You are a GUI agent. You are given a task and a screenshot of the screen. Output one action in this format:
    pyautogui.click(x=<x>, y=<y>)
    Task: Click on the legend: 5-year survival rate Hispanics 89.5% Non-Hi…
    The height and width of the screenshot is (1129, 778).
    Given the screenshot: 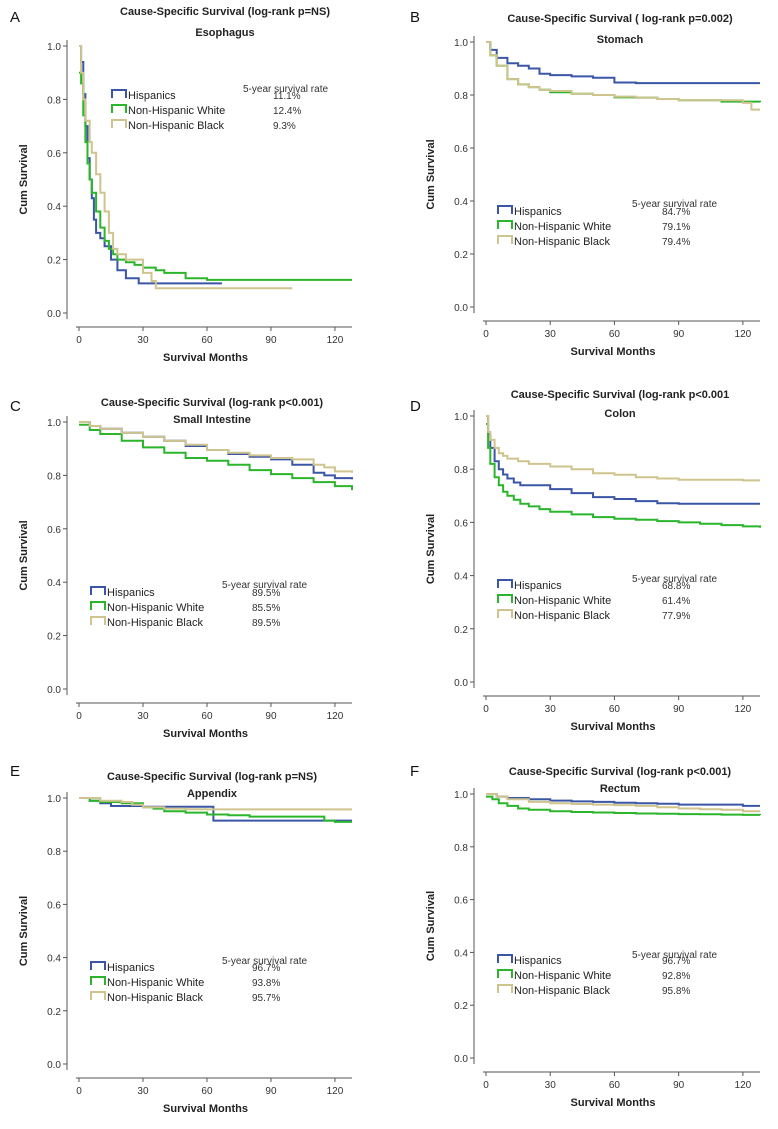 What is the action you would take?
    pyautogui.click(x=198, y=604)
    